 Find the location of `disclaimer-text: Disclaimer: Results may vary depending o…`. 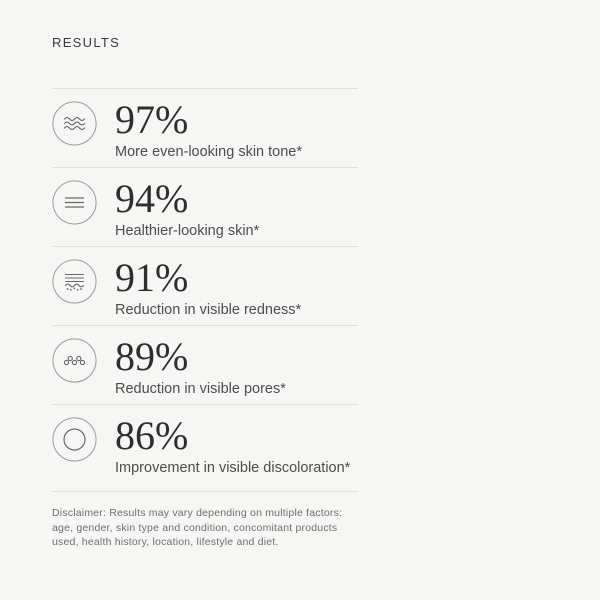

disclaimer-text: Disclaimer: Results may vary depending o… is located at coordinates (197, 527).